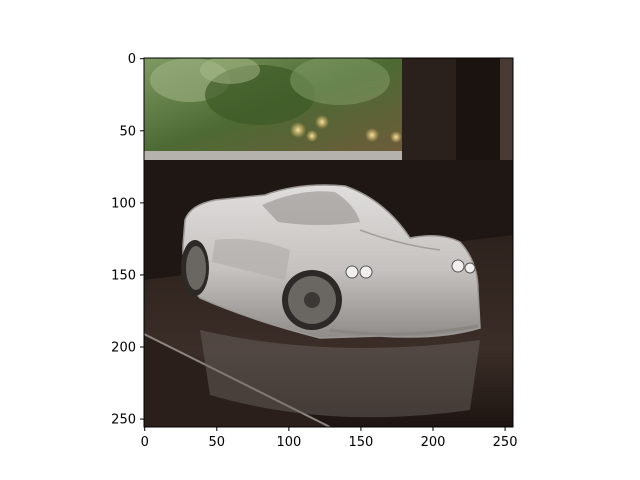  I want to click on x-tick-label: 50, so click(217, 442).